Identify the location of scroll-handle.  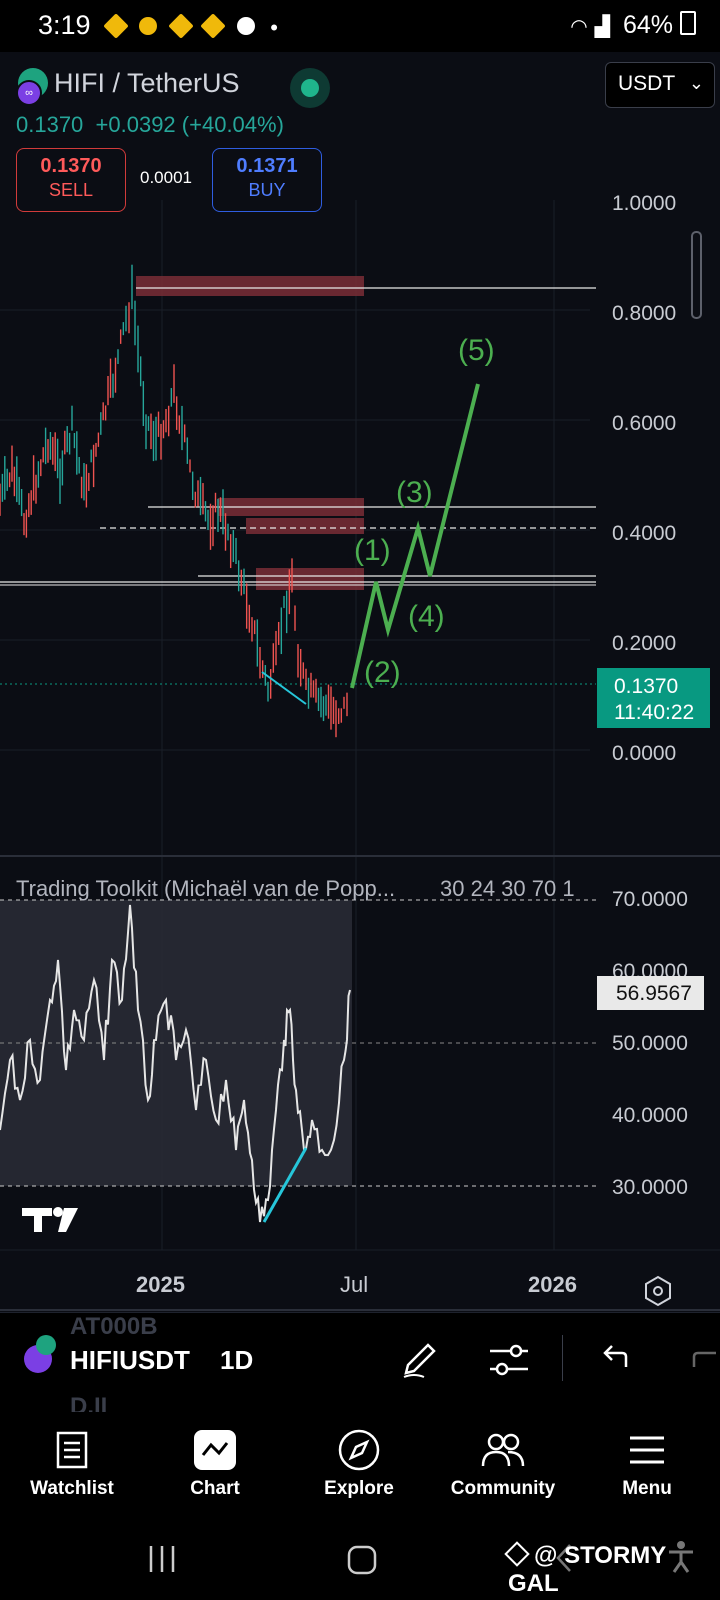
(696, 275).